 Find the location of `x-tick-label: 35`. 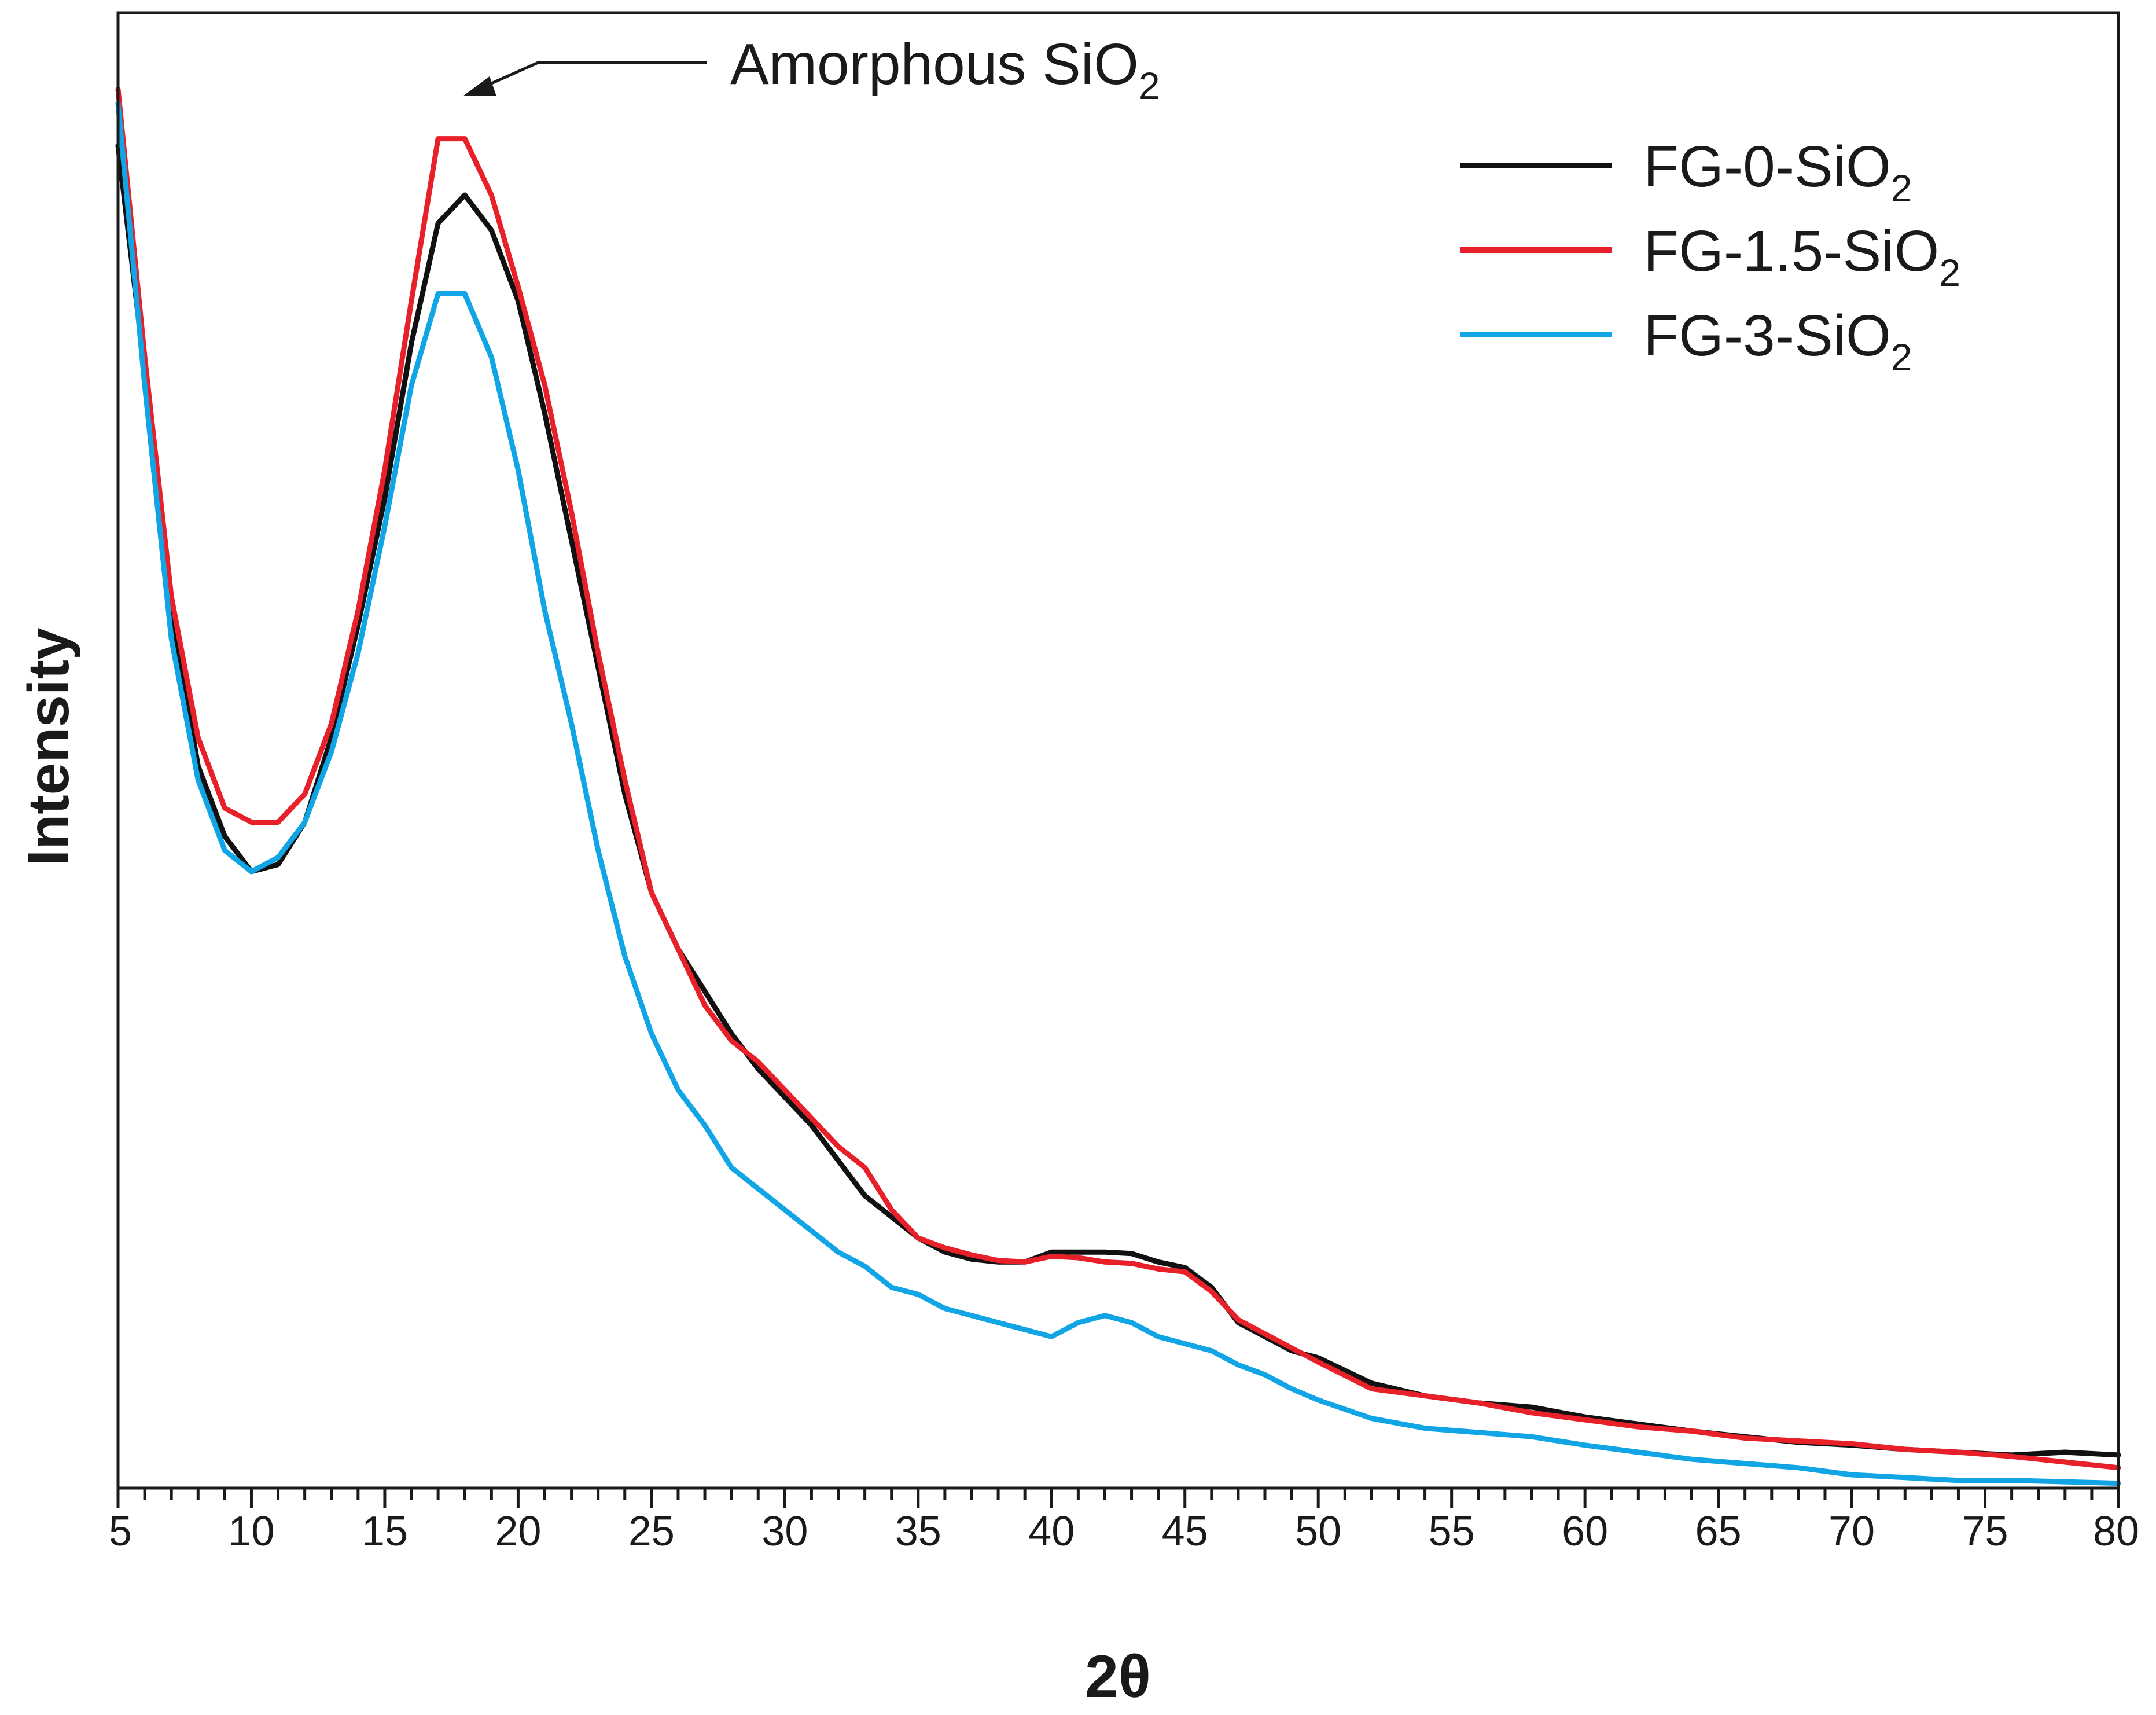

x-tick-label: 35 is located at coordinates (918, 1531).